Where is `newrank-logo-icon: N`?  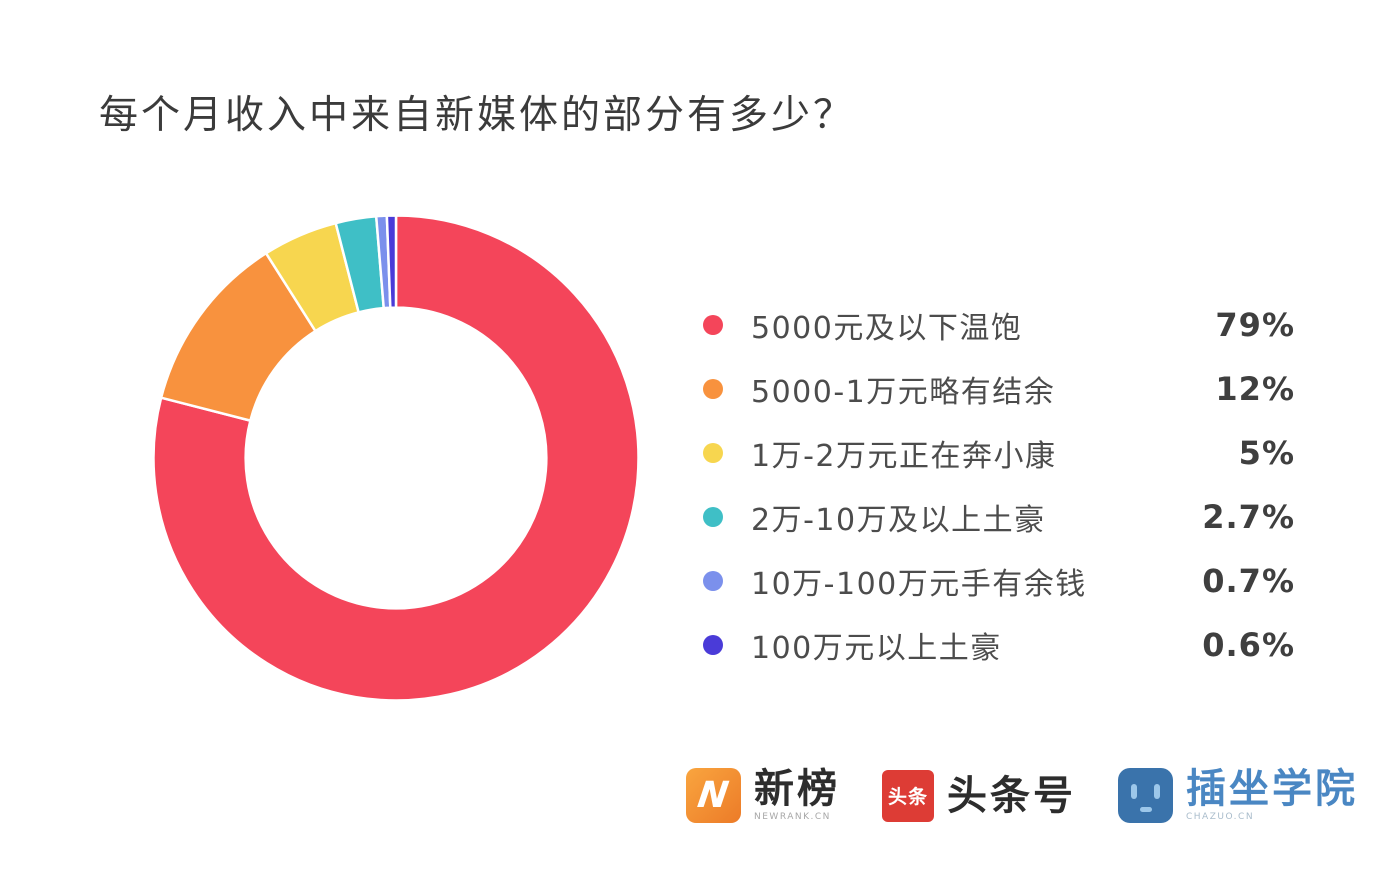
newrank-logo-icon: N is located at coordinates (713, 795).